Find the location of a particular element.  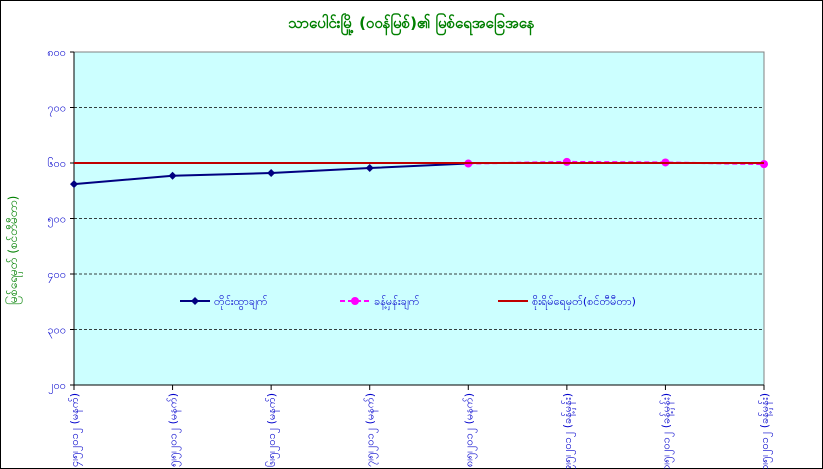

legend-label: တိုင်းထွာချက် is located at coordinates (241, 302).